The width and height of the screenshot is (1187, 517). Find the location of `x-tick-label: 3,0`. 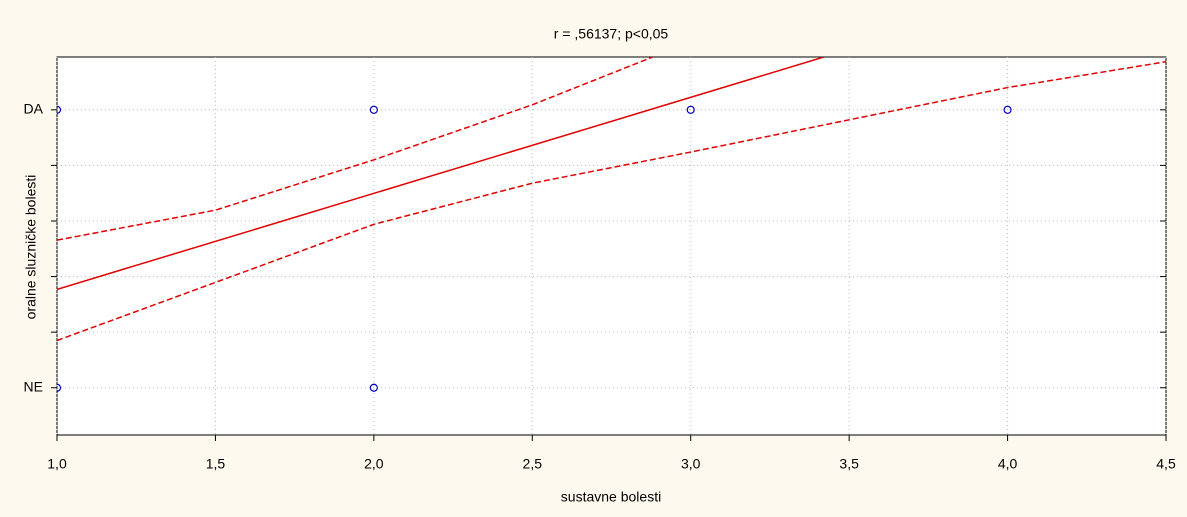

x-tick-label: 3,0 is located at coordinates (691, 464).